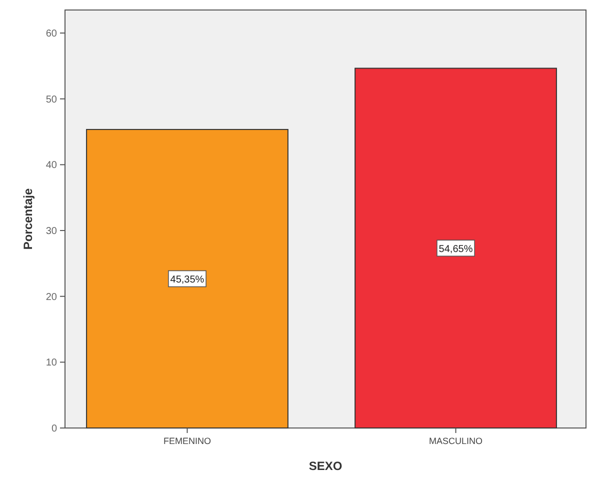 This screenshot has height=485, width=594. Describe the element at coordinates (54, 429) in the screenshot. I see `y-tick-label: 0` at that location.